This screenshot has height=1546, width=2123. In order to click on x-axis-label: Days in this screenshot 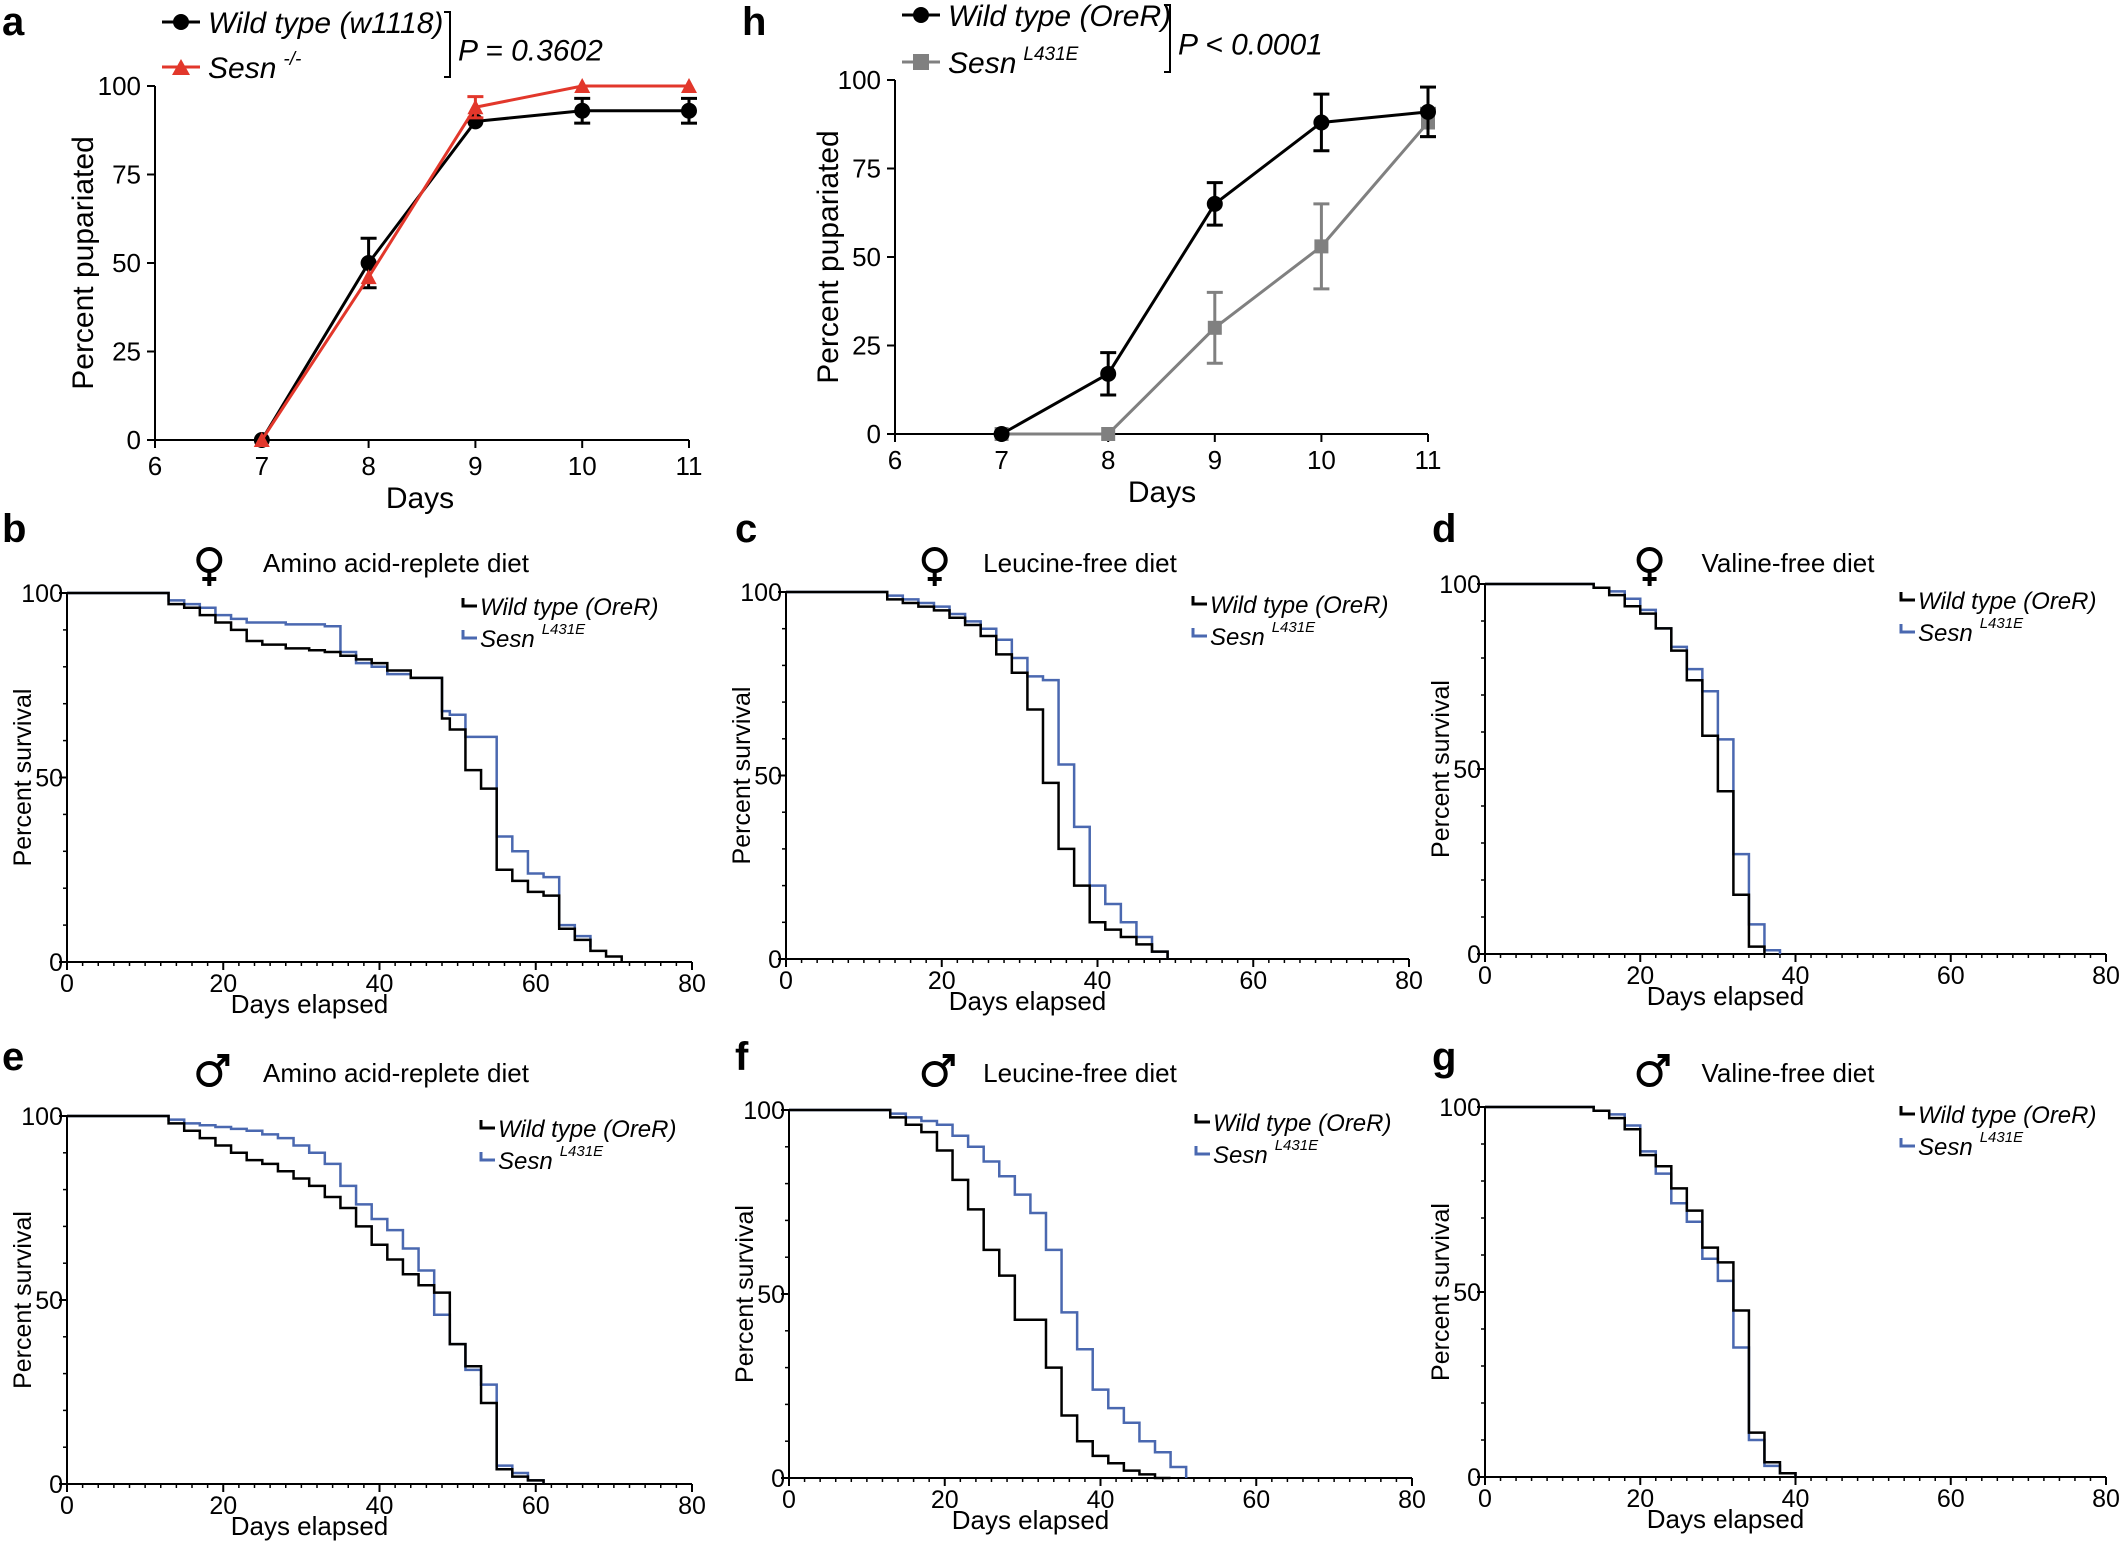, I will do `click(1162, 492)`.